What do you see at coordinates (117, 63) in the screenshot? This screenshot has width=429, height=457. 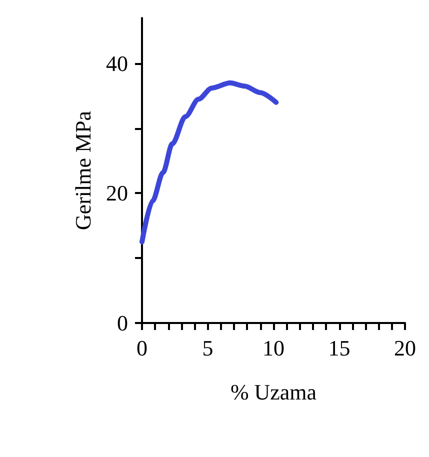 I see `y-tick-label: 40` at bounding box center [117, 63].